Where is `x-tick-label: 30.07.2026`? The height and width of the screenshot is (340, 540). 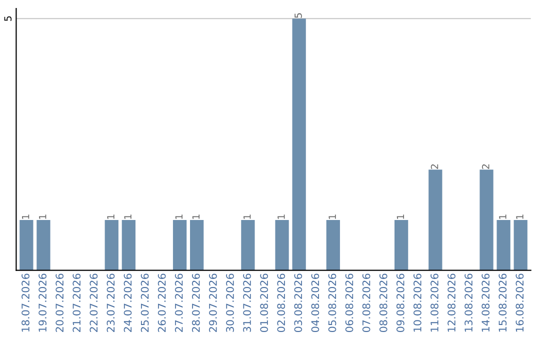
x-tick-label: 30.07.2026 is located at coordinates (230, 303).